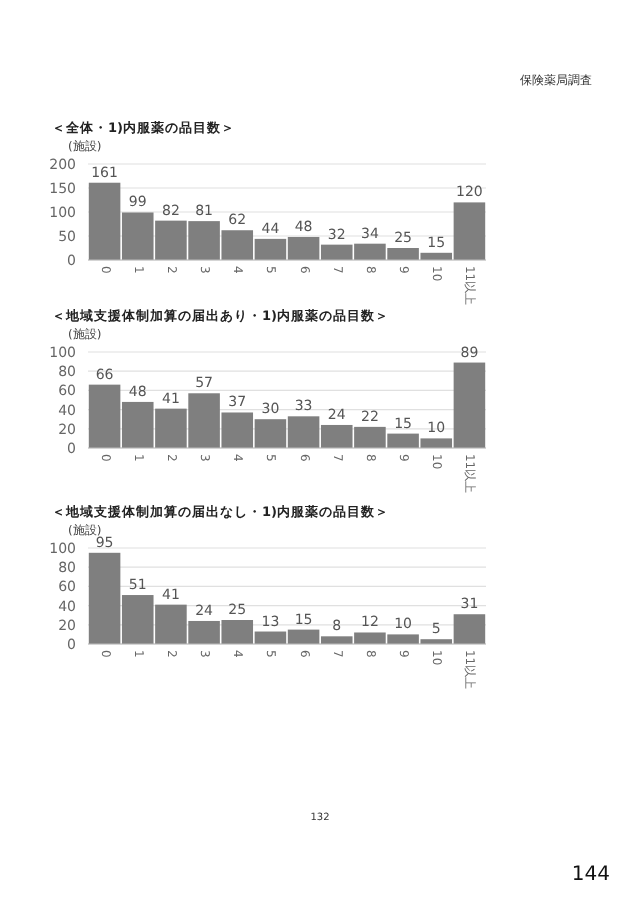 The width and height of the screenshot is (640, 906). I want to click on text: 144, so click(590, 875).